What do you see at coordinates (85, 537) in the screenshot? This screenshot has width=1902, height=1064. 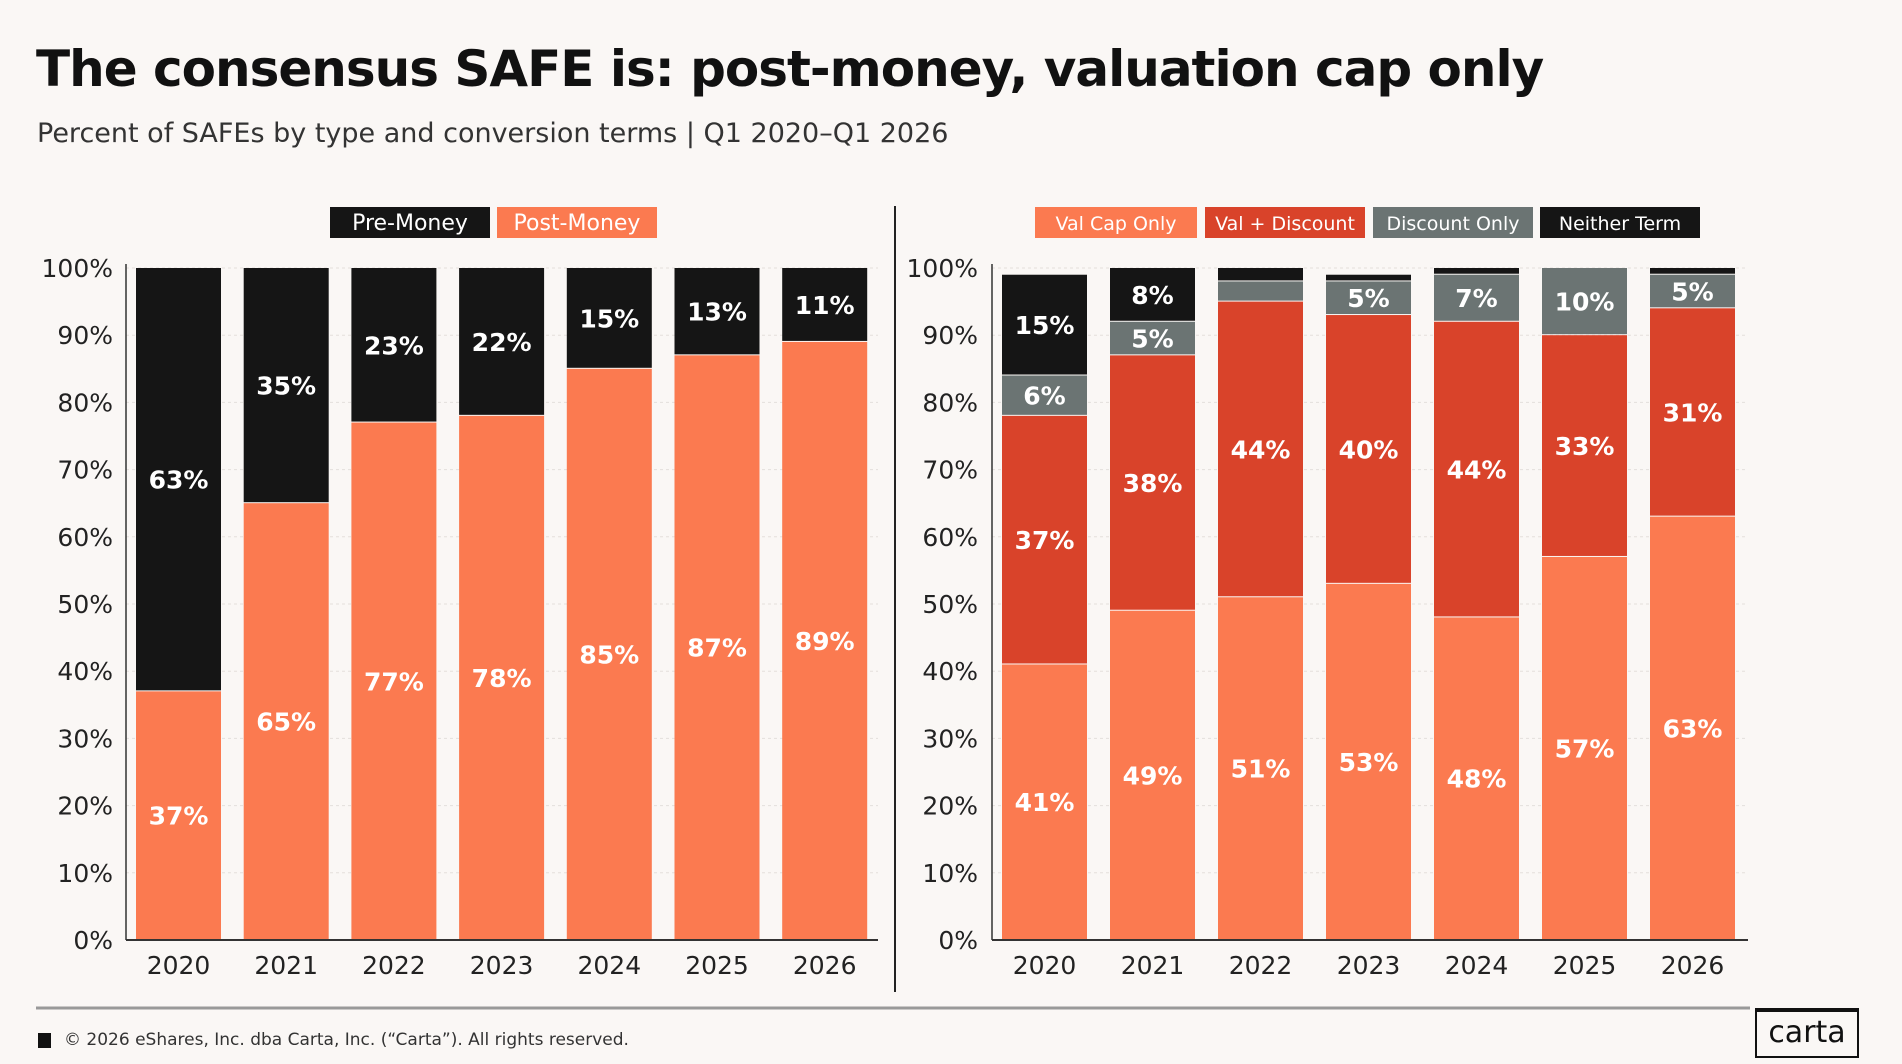 I see `y-tick-label: 60%` at bounding box center [85, 537].